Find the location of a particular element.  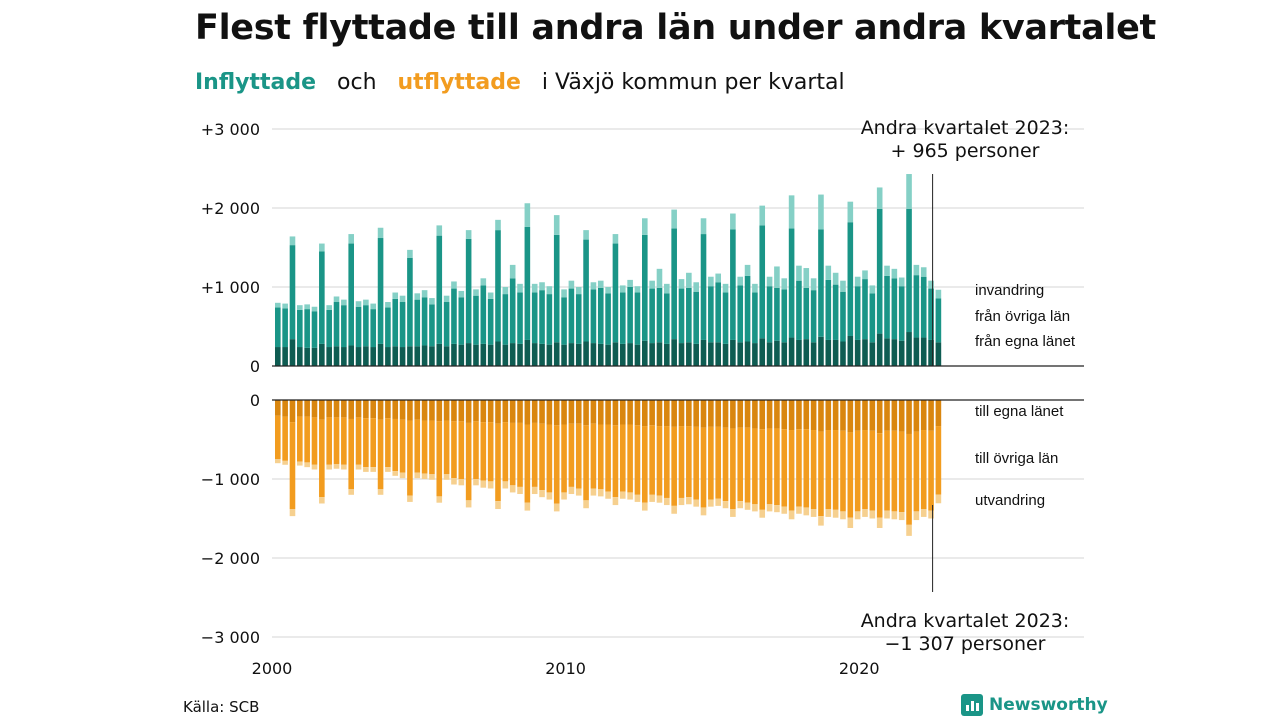

annotation-out-line1: Andra kvartalet 2023: is located at coordinates (965, 621).